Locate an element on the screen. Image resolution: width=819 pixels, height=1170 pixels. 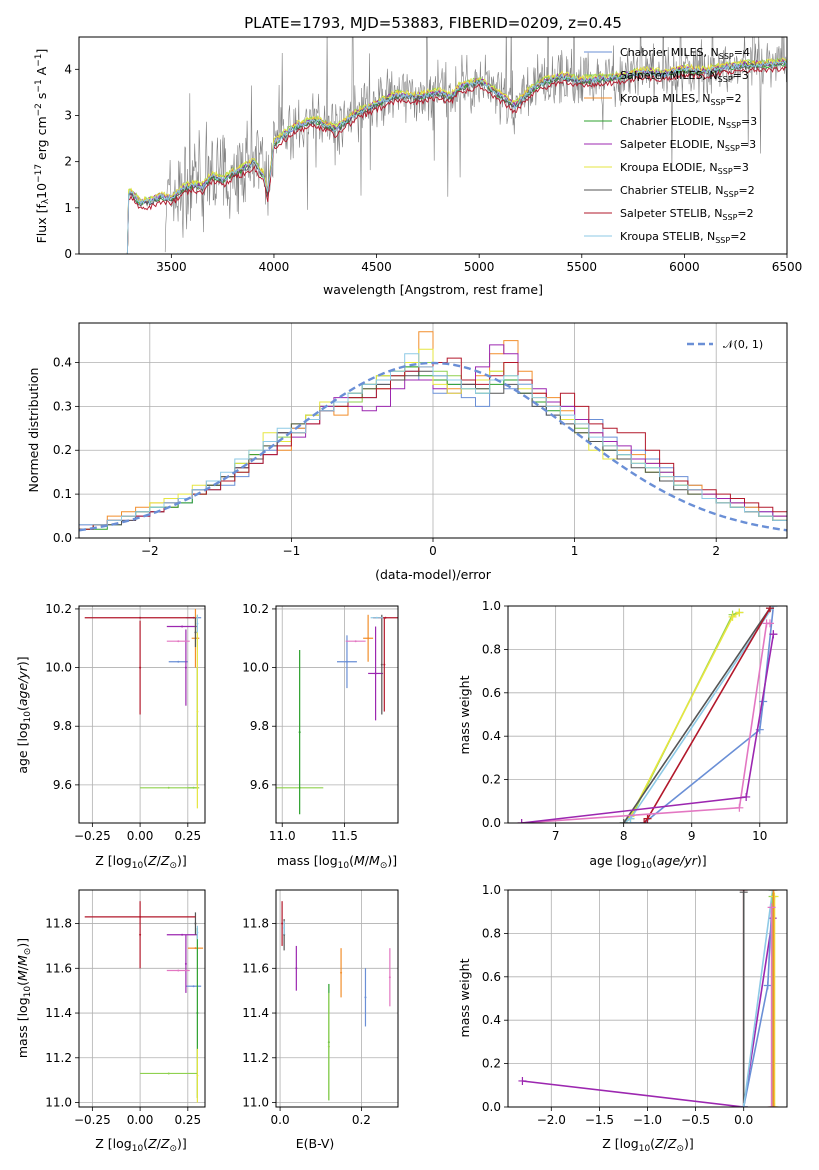
weight-age-ylabel: mass weight is located at coordinates (464, 714).